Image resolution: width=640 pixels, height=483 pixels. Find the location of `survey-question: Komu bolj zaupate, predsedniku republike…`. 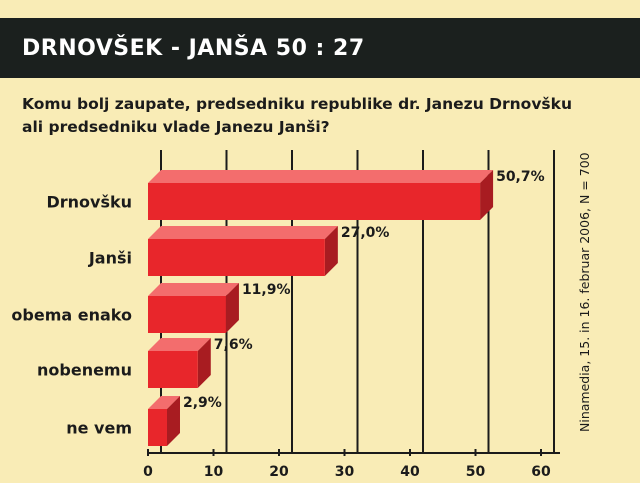

survey-question: Komu bolj zaupate, predsedniku republike… is located at coordinates (297, 115).